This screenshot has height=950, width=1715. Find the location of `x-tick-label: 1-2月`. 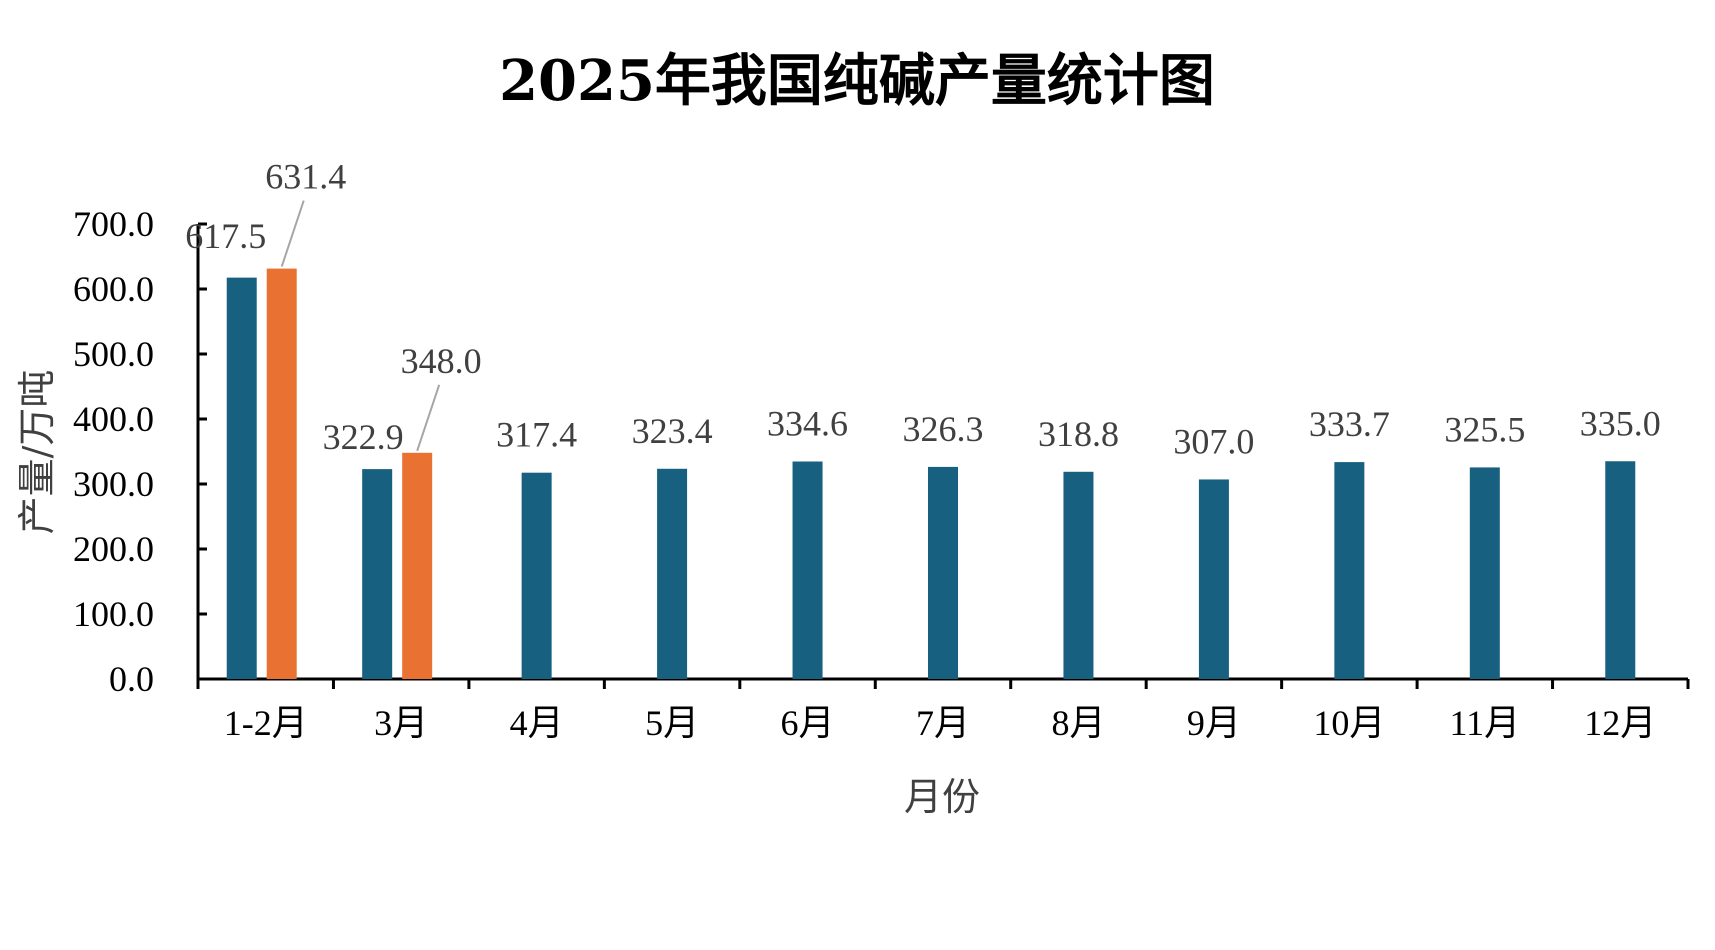

x-tick-label: 1-2月 is located at coordinates (266, 723).